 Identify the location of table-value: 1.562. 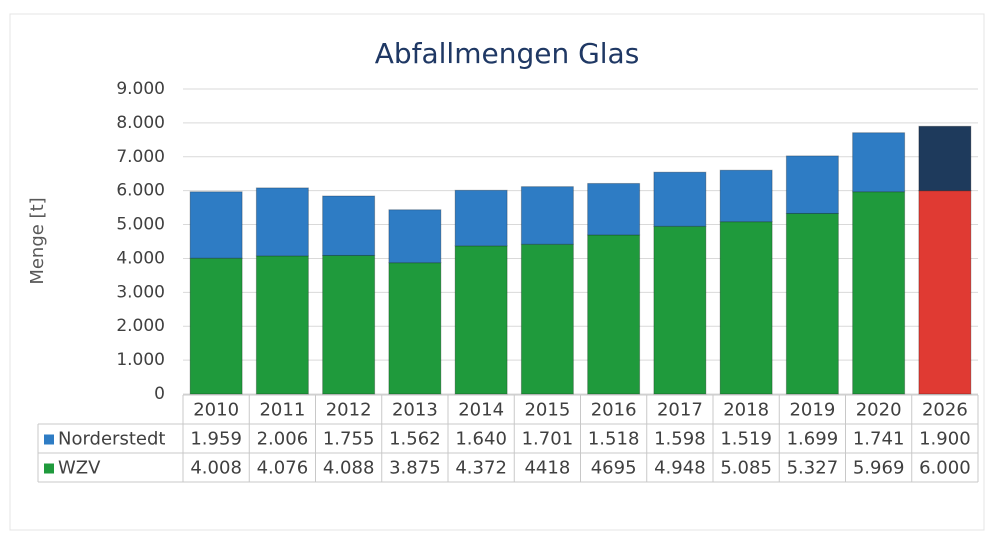
(415, 439).